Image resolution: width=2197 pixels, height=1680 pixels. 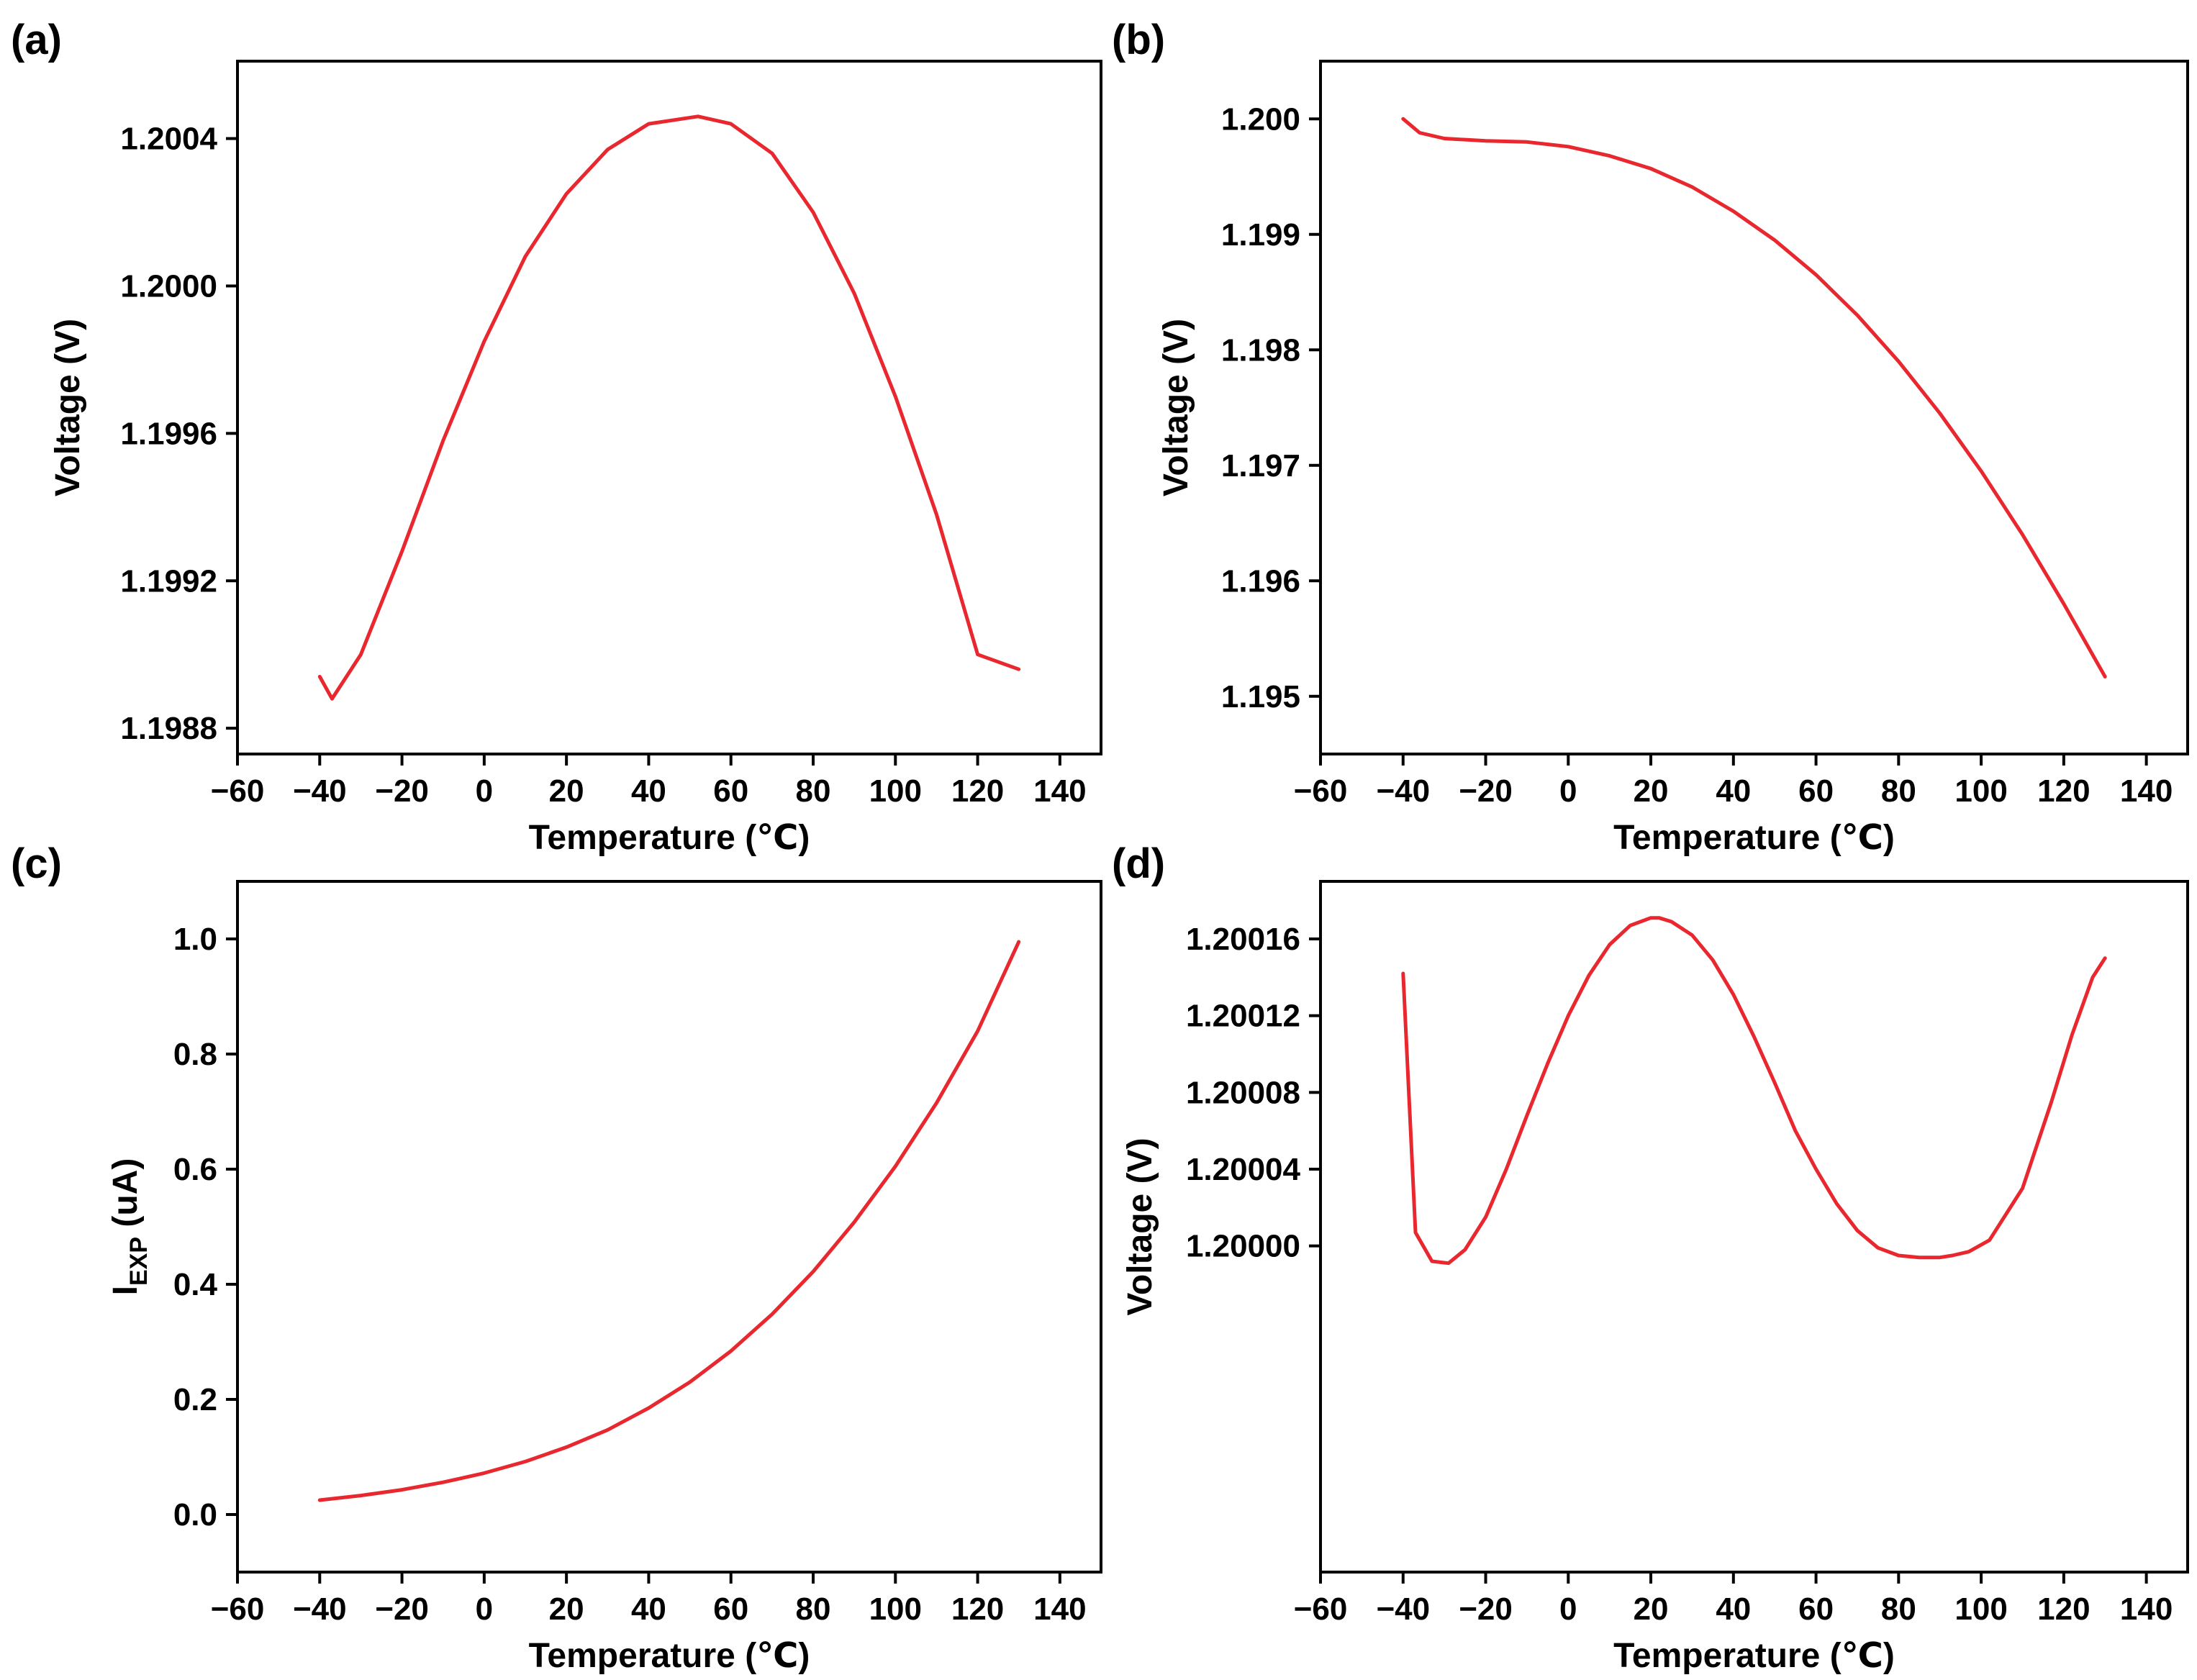 What do you see at coordinates (1261, 119) in the screenshot?
I see `y-tick-label: 1.200` at bounding box center [1261, 119].